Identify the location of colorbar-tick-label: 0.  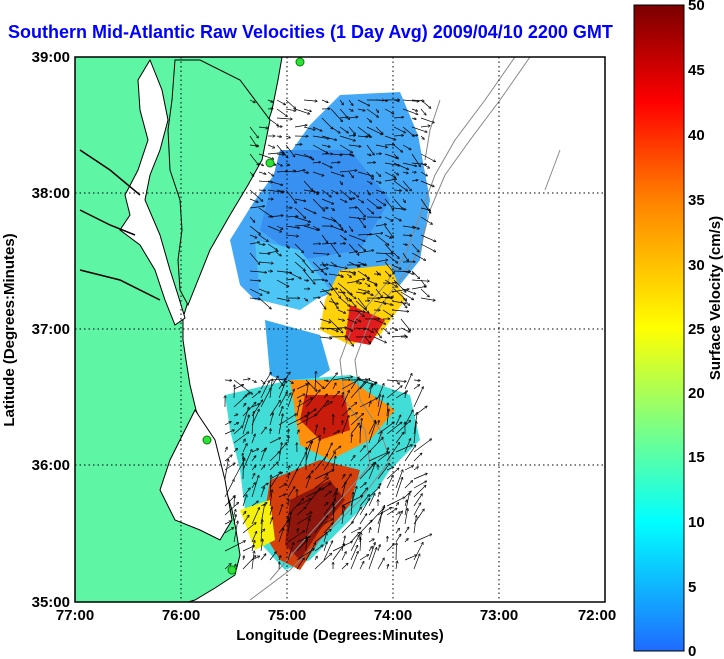
(692, 651).